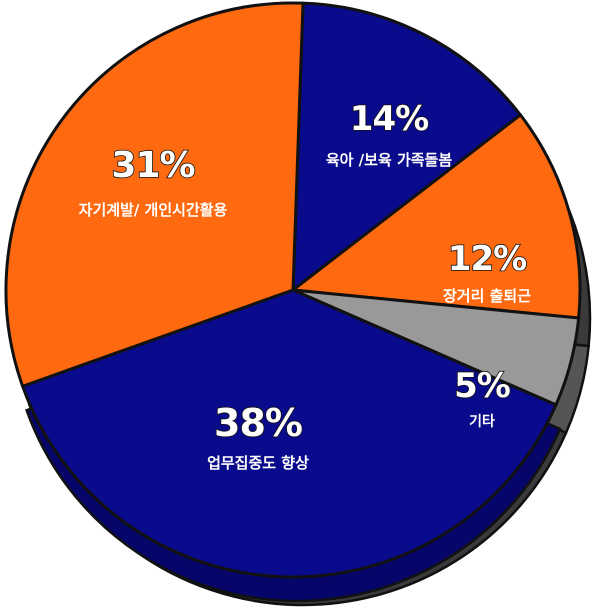  I want to click on slice-value-label: 38%, so click(258, 423).